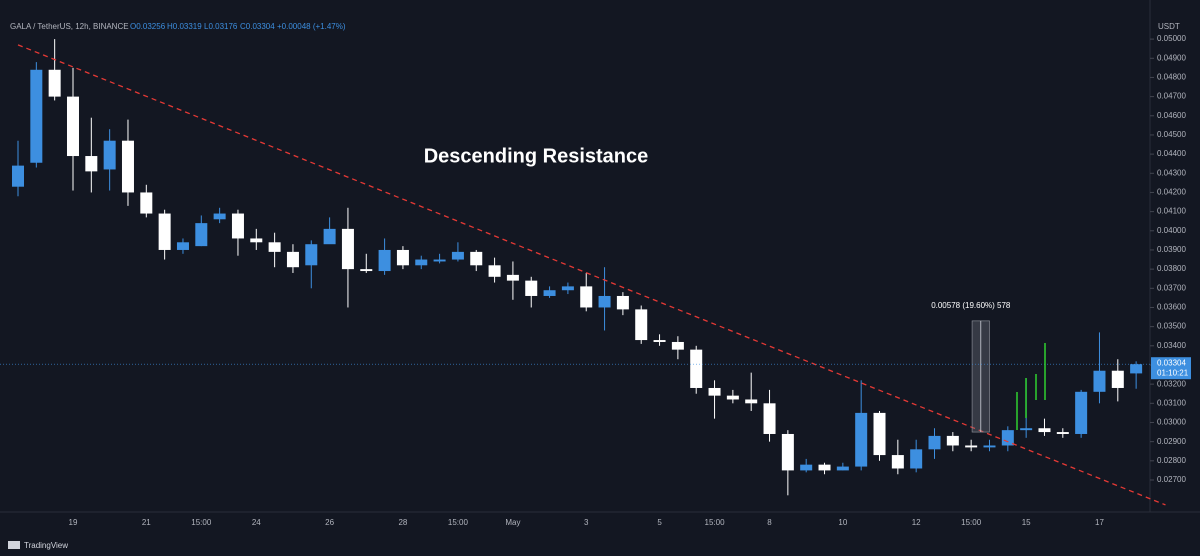 The height and width of the screenshot is (556, 1200). Describe the element at coordinates (916, 522) in the screenshot. I see `x-tick-label: 12` at that location.